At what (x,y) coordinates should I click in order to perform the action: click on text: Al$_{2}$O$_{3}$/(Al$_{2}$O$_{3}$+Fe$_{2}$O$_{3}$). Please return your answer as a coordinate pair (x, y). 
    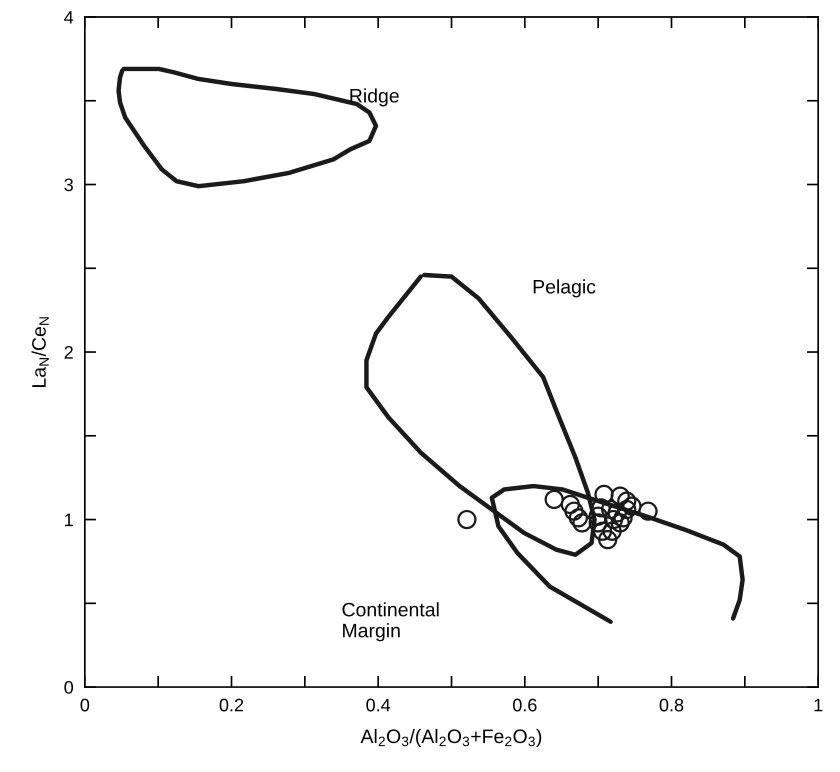
    Looking at the image, I should click on (451, 738).